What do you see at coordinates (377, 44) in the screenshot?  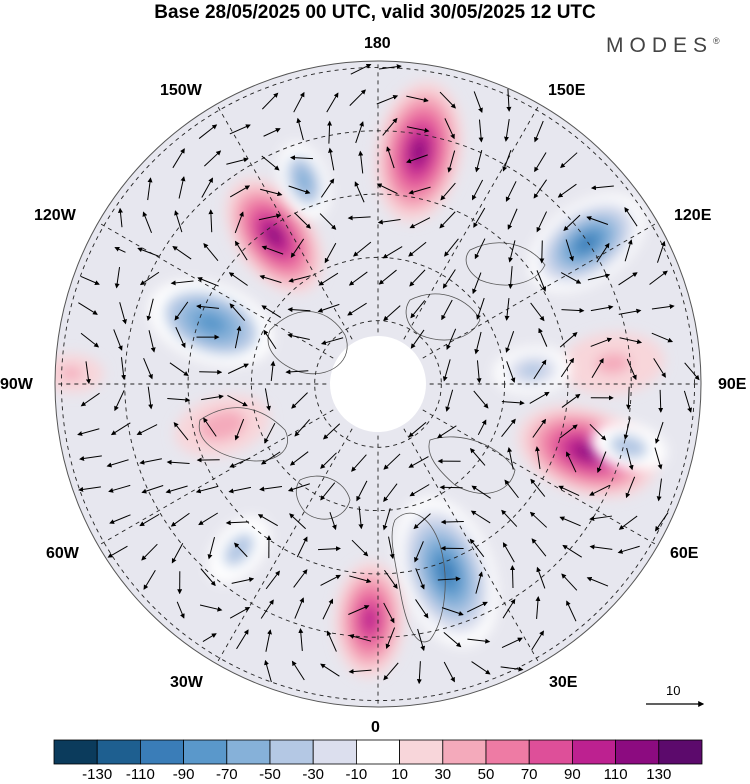 I see `label-lon-180: 180` at bounding box center [377, 44].